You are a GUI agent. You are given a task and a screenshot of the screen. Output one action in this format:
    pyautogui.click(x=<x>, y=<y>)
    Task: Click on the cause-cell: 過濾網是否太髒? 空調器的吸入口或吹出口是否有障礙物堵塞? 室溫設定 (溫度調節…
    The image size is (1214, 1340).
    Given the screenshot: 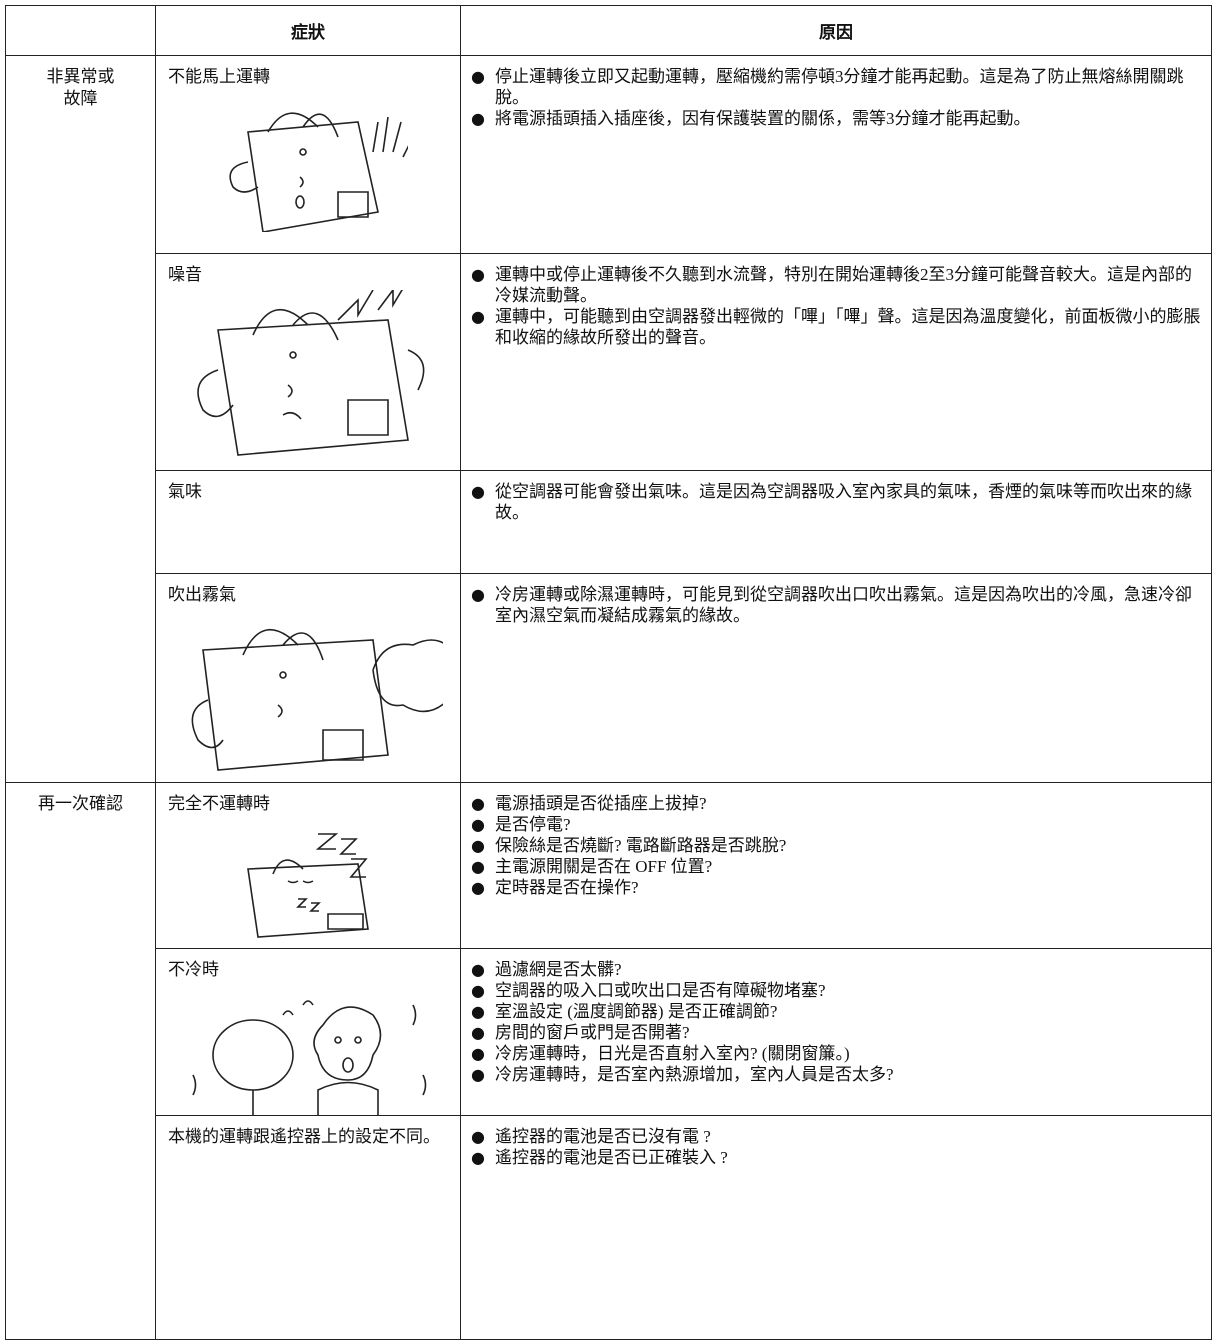 What is the action you would take?
    pyautogui.click(x=836, y=1032)
    